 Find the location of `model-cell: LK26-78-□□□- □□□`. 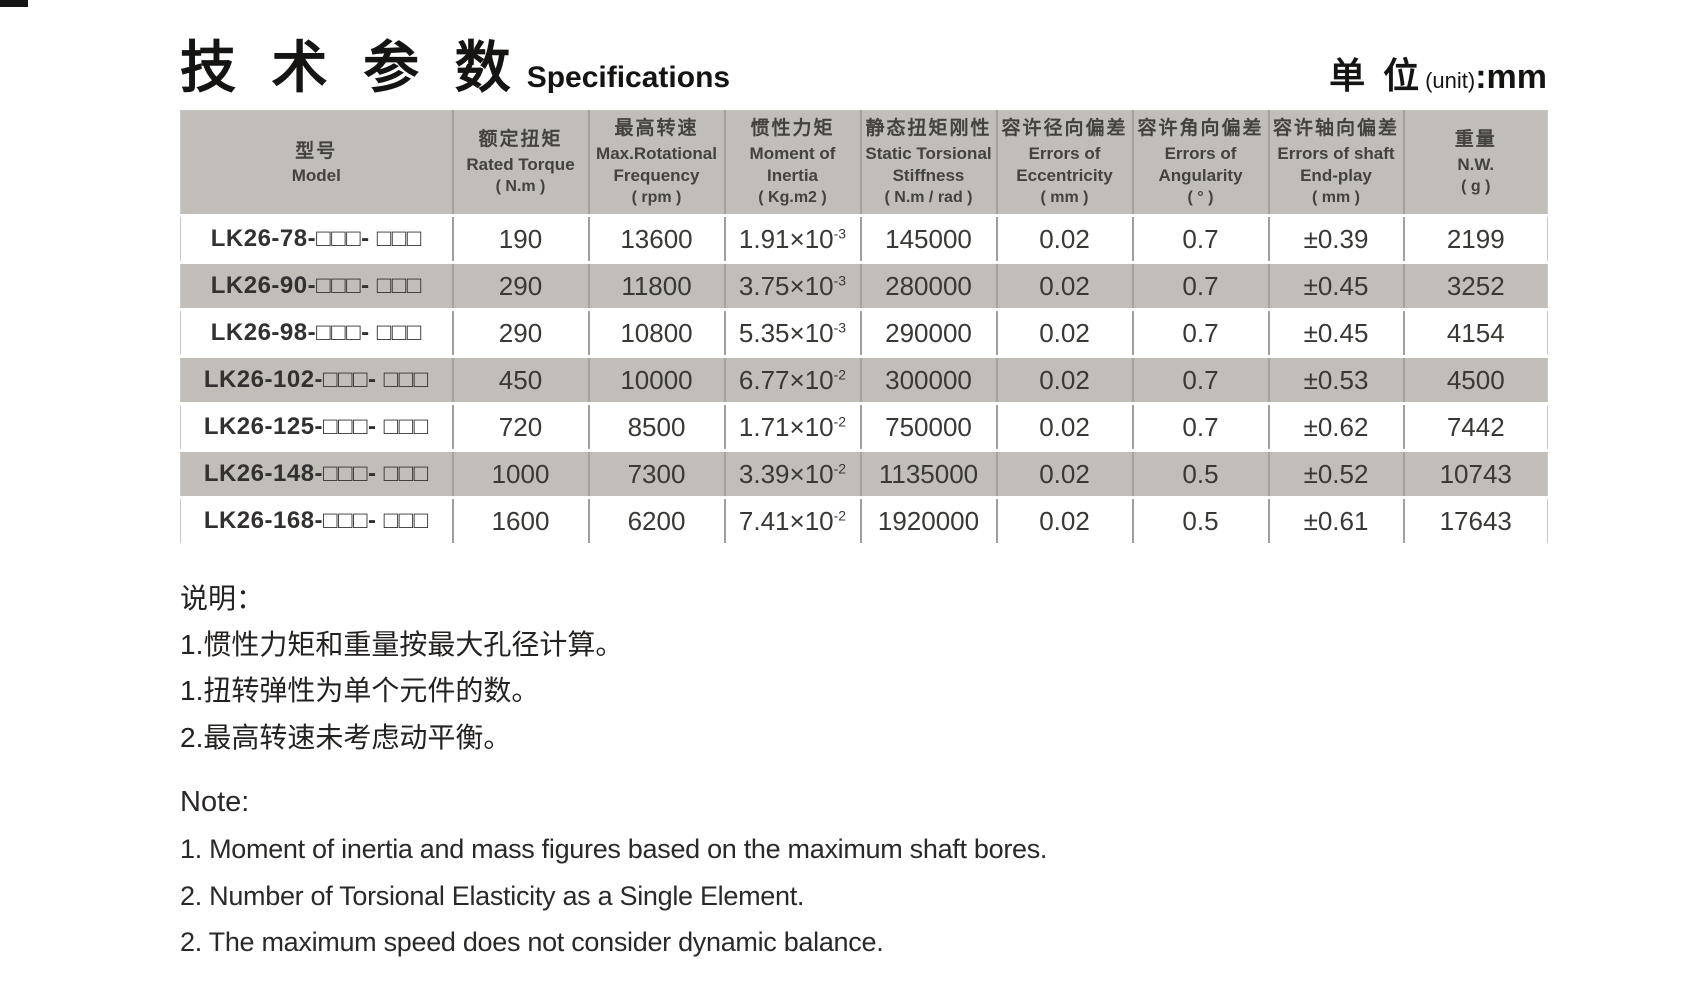

model-cell: LK26-78-□□□- □□□ is located at coordinates (317, 239).